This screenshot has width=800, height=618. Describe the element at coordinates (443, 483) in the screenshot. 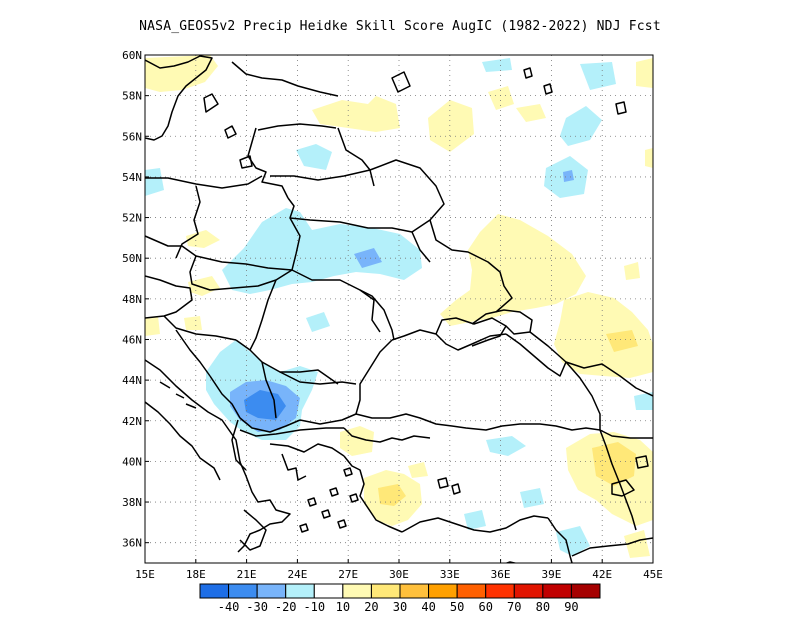

I see `coast-island-n4` at that location.